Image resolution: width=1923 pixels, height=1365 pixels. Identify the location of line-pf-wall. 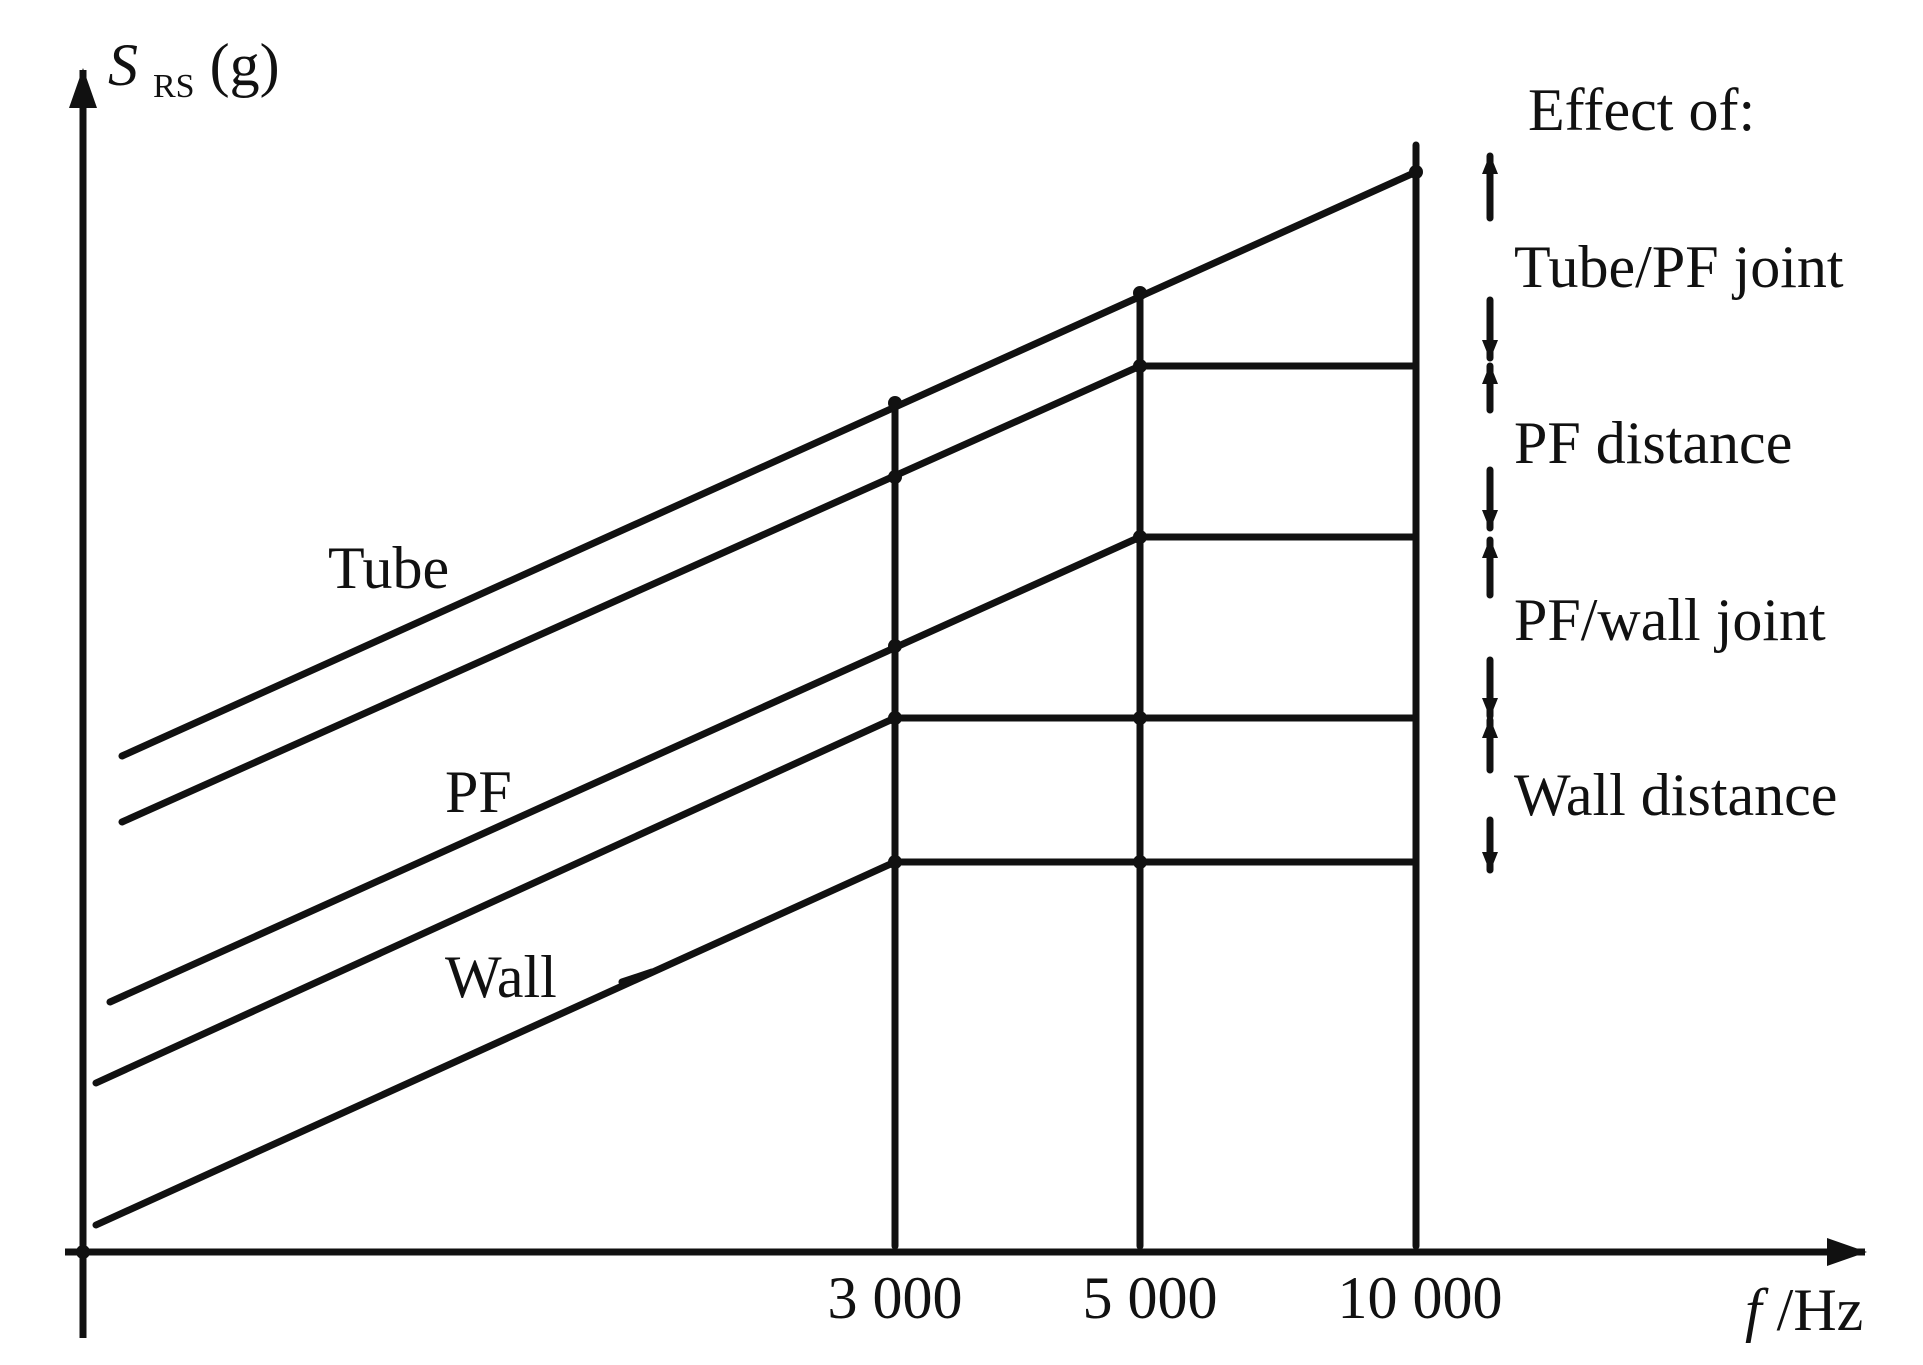
(495, 900).